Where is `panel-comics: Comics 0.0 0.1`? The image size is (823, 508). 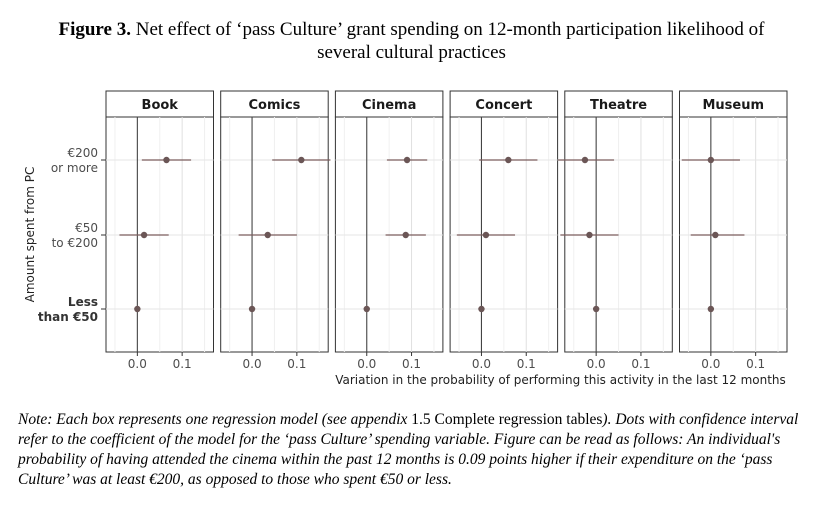
panel-comics: Comics 0.0 0.1 is located at coordinates (275, 230).